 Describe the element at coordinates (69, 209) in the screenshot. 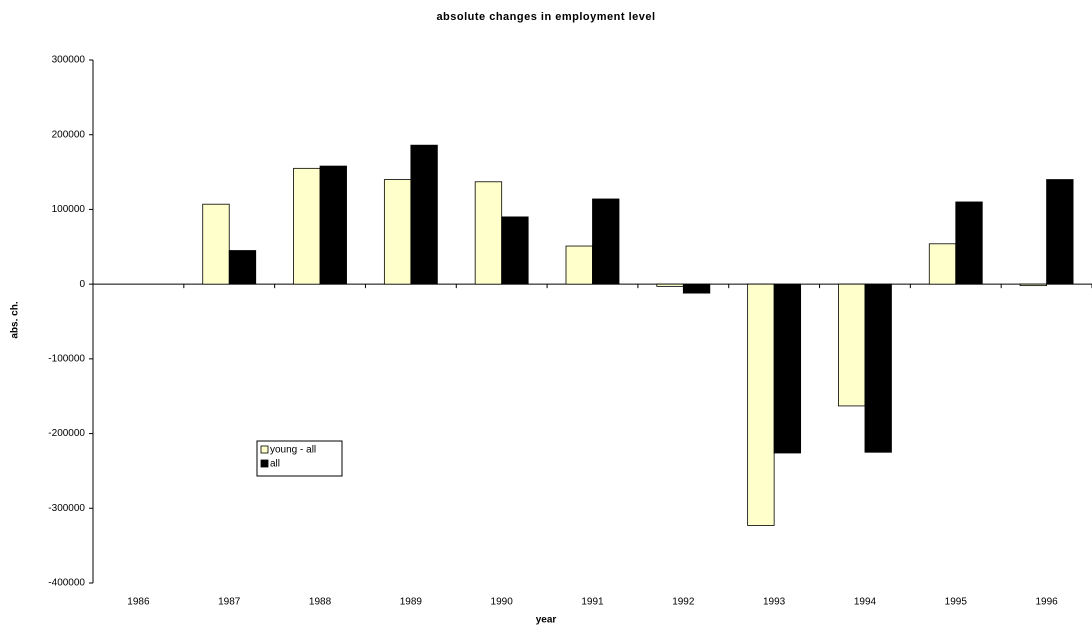

I see `y-tick-label: 100000` at that location.